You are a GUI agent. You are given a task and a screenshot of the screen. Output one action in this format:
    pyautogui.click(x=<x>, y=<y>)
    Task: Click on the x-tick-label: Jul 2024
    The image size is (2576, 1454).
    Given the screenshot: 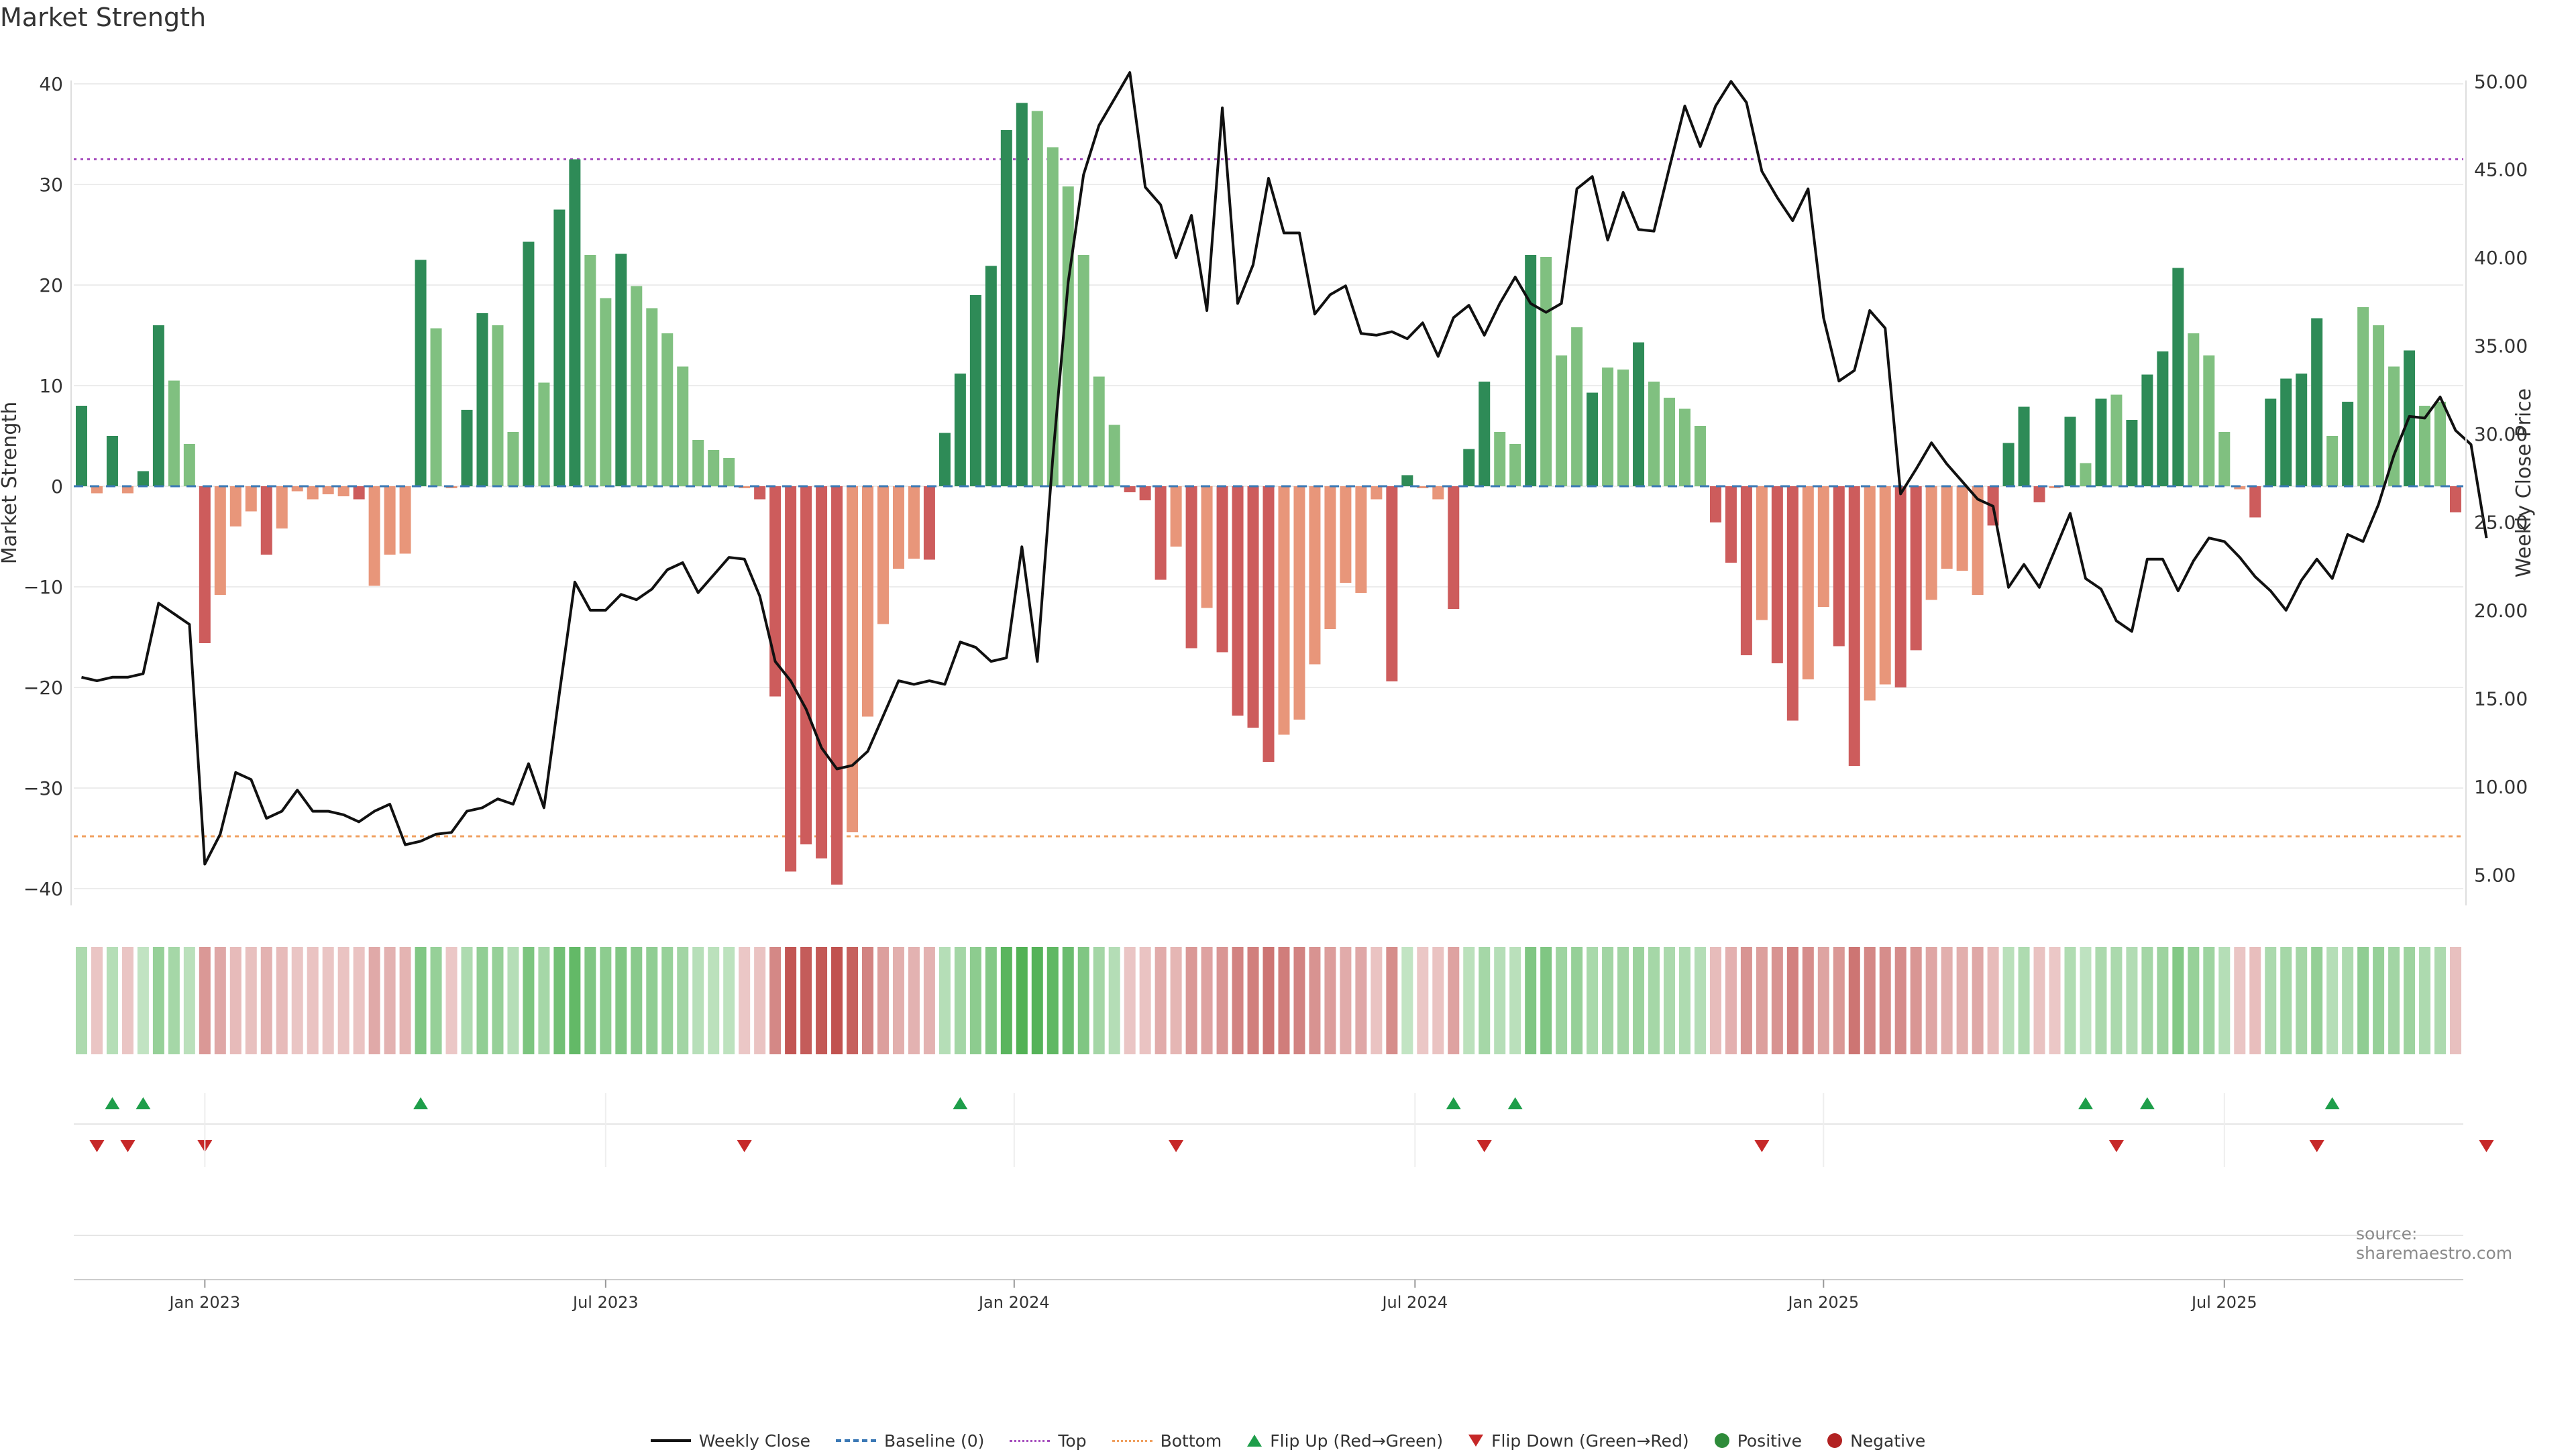 What is the action you would take?
    pyautogui.click(x=1414, y=1302)
    